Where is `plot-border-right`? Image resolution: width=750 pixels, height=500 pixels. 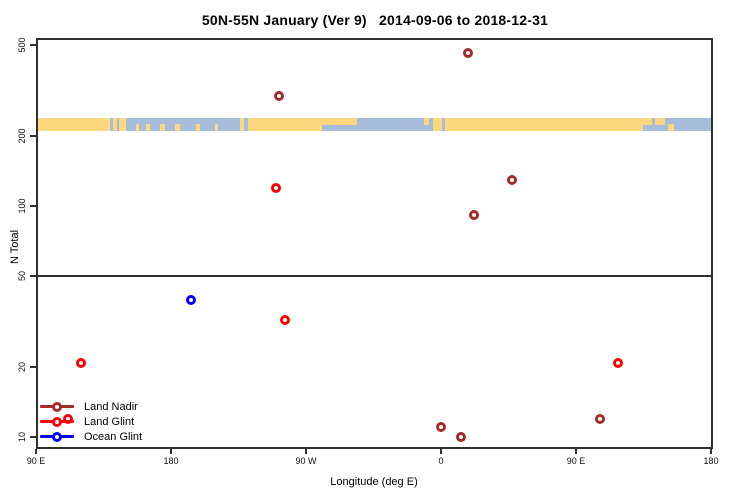 plot-border-right is located at coordinates (712, 243).